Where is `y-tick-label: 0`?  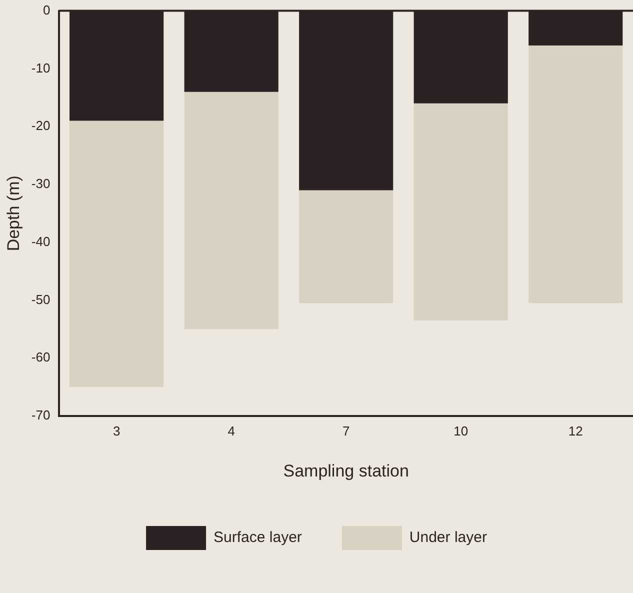
y-tick-label: 0 is located at coordinates (46, 10).